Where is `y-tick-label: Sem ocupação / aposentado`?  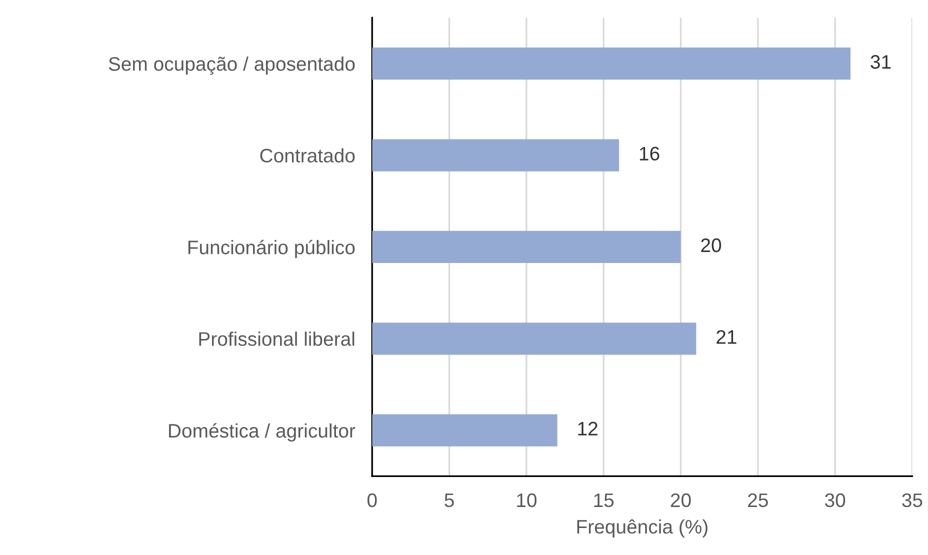 y-tick-label: Sem ocupação / aposentado is located at coordinates (231, 65).